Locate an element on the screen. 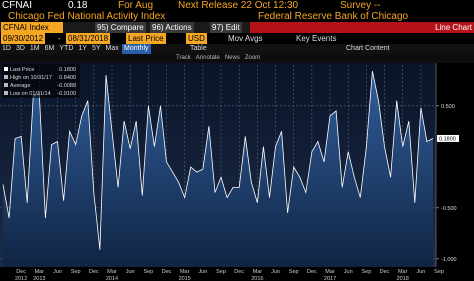 This screenshot has width=474, height=281. tool-buttons: Track Annotate News Zoom is located at coordinates (220, 58).